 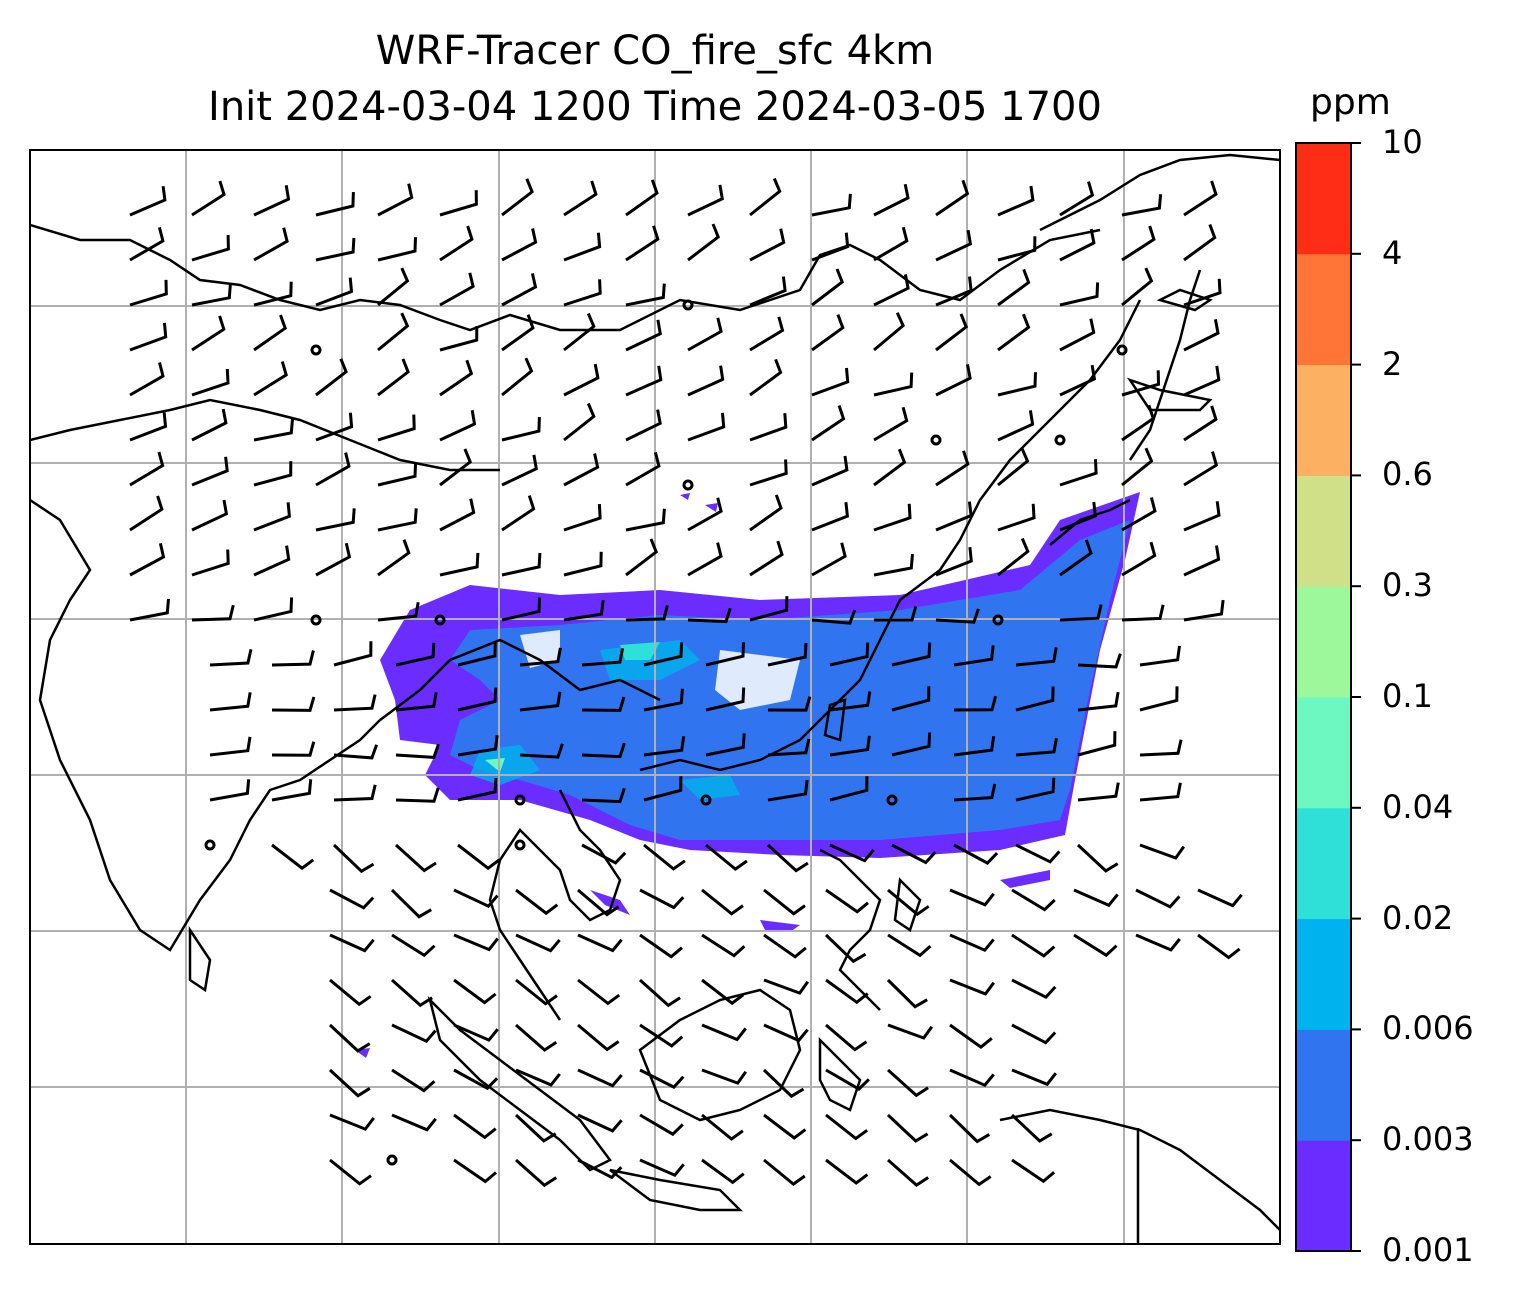 I want to click on colorbar-unit-label: ppm, so click(x=1350, y=102).